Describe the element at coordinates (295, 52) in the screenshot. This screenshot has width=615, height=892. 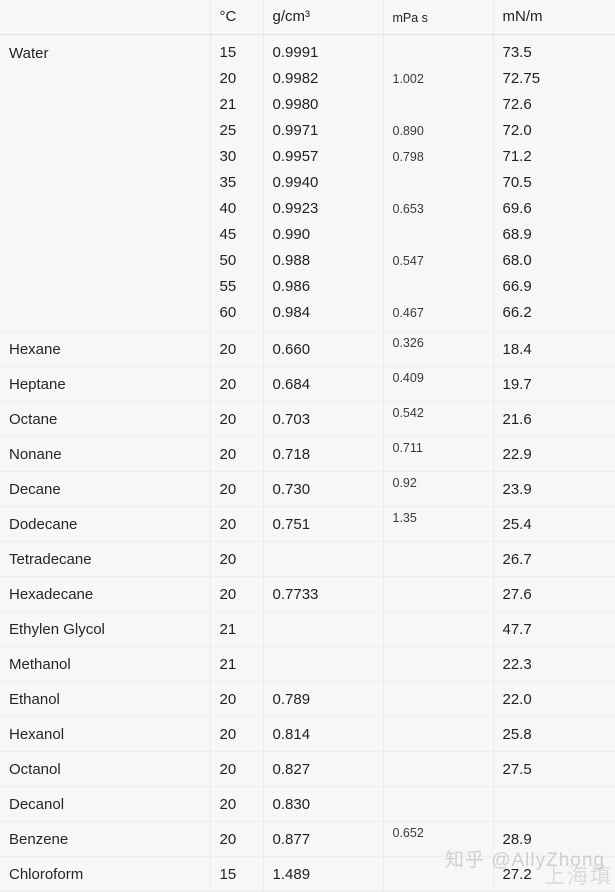
I see `water-density-value: 0.9991` at that location.